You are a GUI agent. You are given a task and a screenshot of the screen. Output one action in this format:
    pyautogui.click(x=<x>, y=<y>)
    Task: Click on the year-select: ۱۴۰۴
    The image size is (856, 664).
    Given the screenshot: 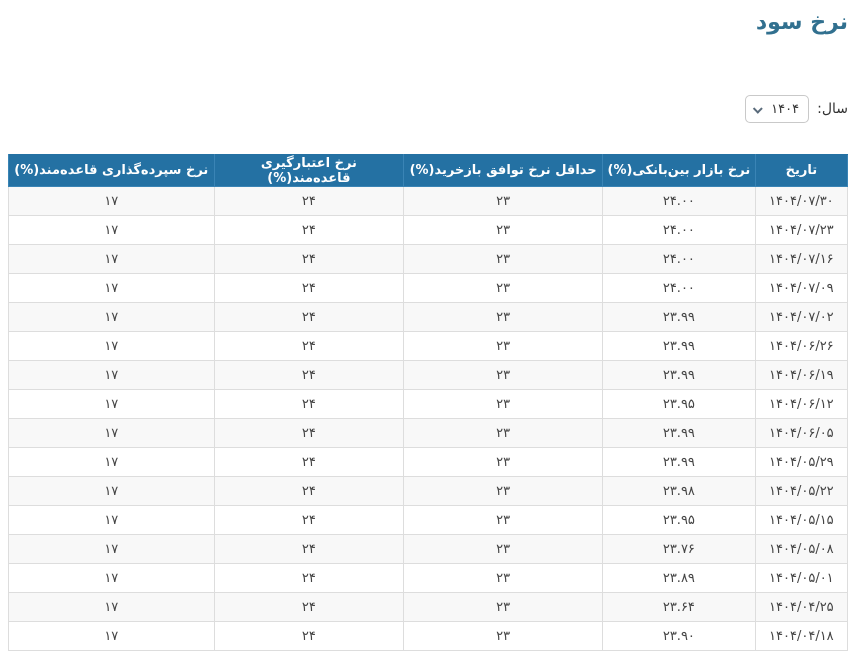 What is the action you would take?
    pyautogui.click(x=777, y=109)
    